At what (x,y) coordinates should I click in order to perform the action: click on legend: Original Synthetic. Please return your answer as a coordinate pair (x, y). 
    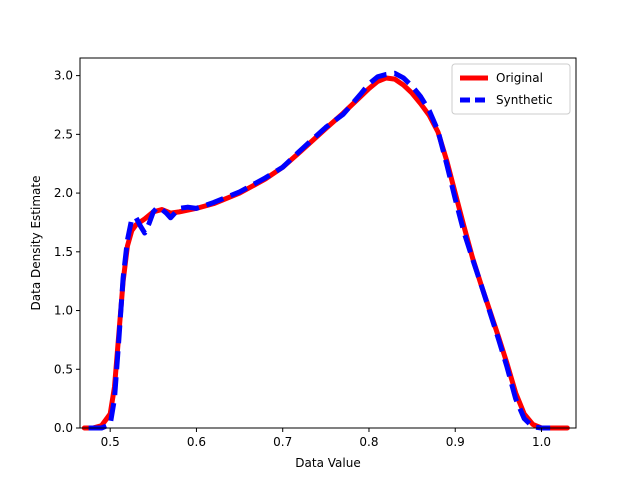
    Looking at the image, I should click on (511, 89).